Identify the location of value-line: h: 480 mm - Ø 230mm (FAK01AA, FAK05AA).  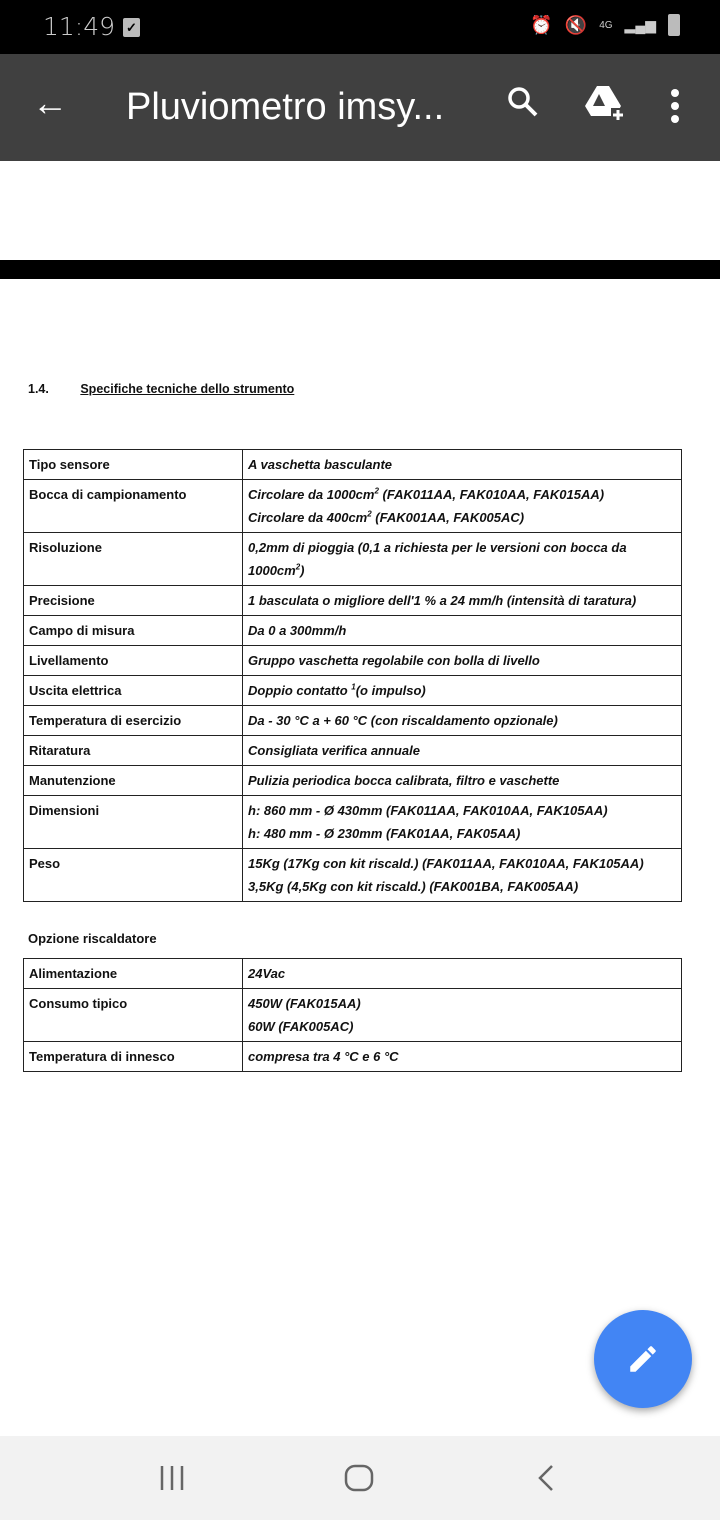
(462, 833).